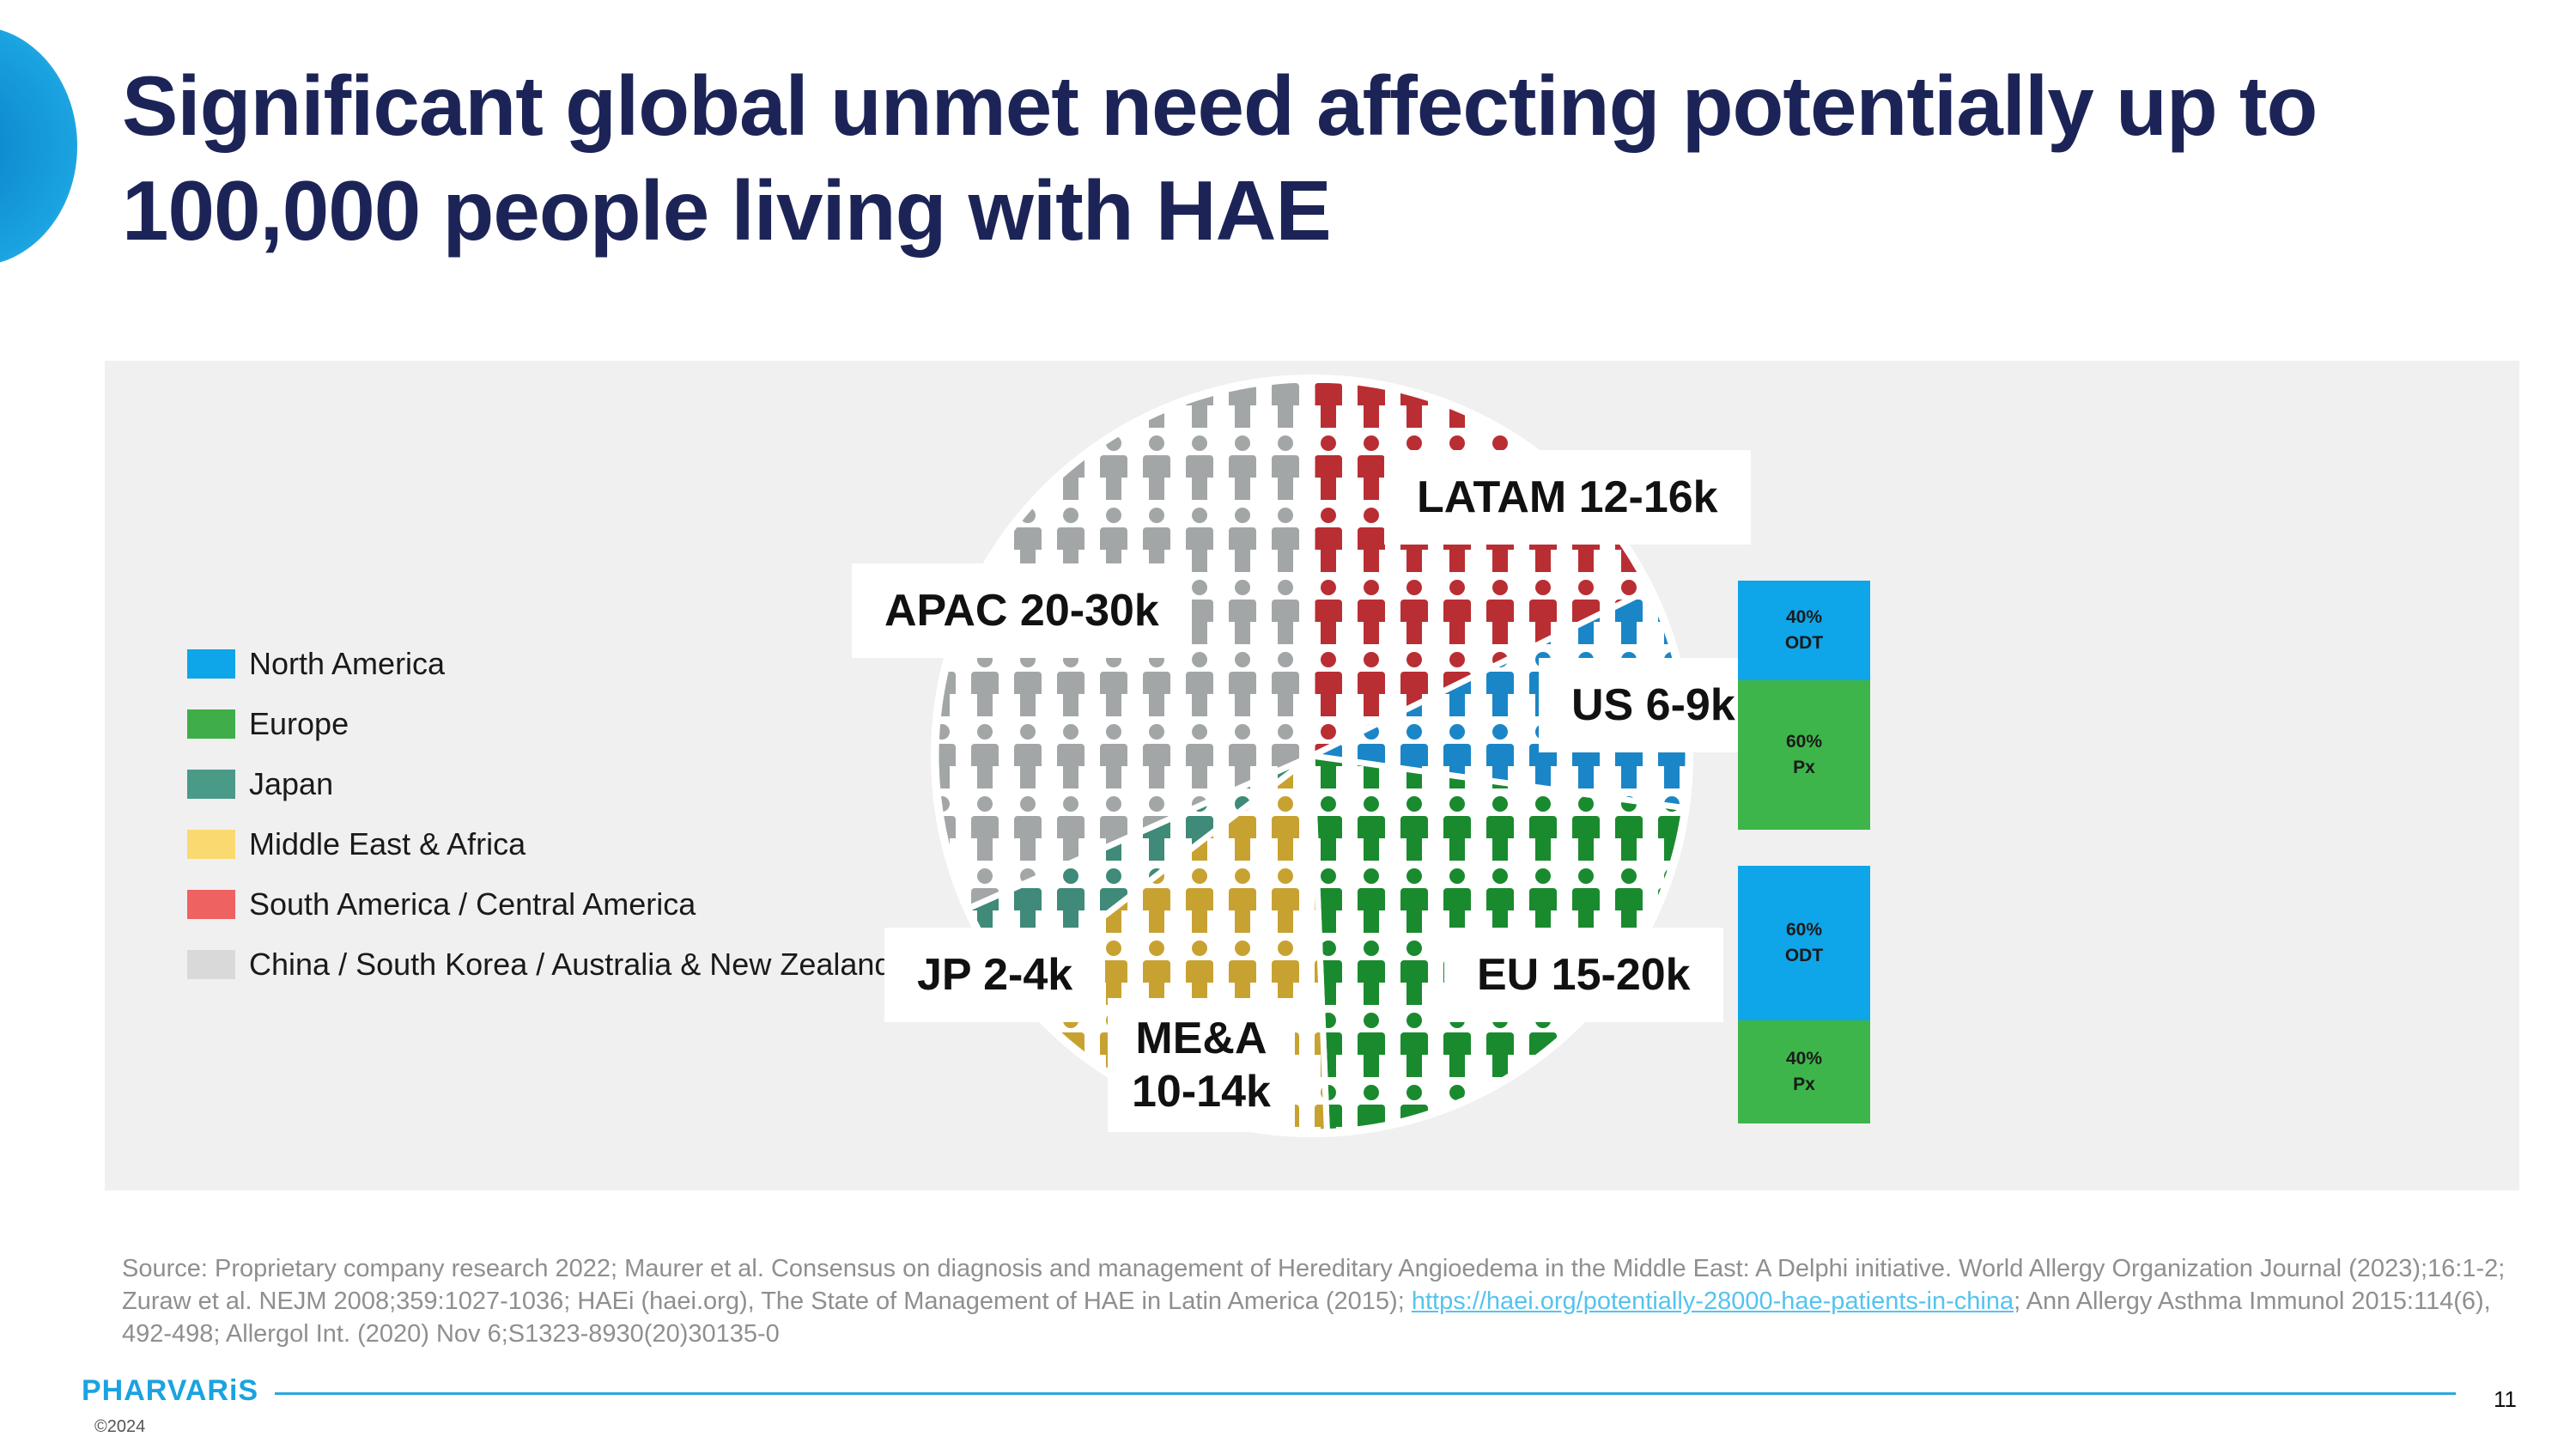 This screenshot has height=1449, width=2576. I want to click on legend-item-japan: Japan, so click(539, 784).